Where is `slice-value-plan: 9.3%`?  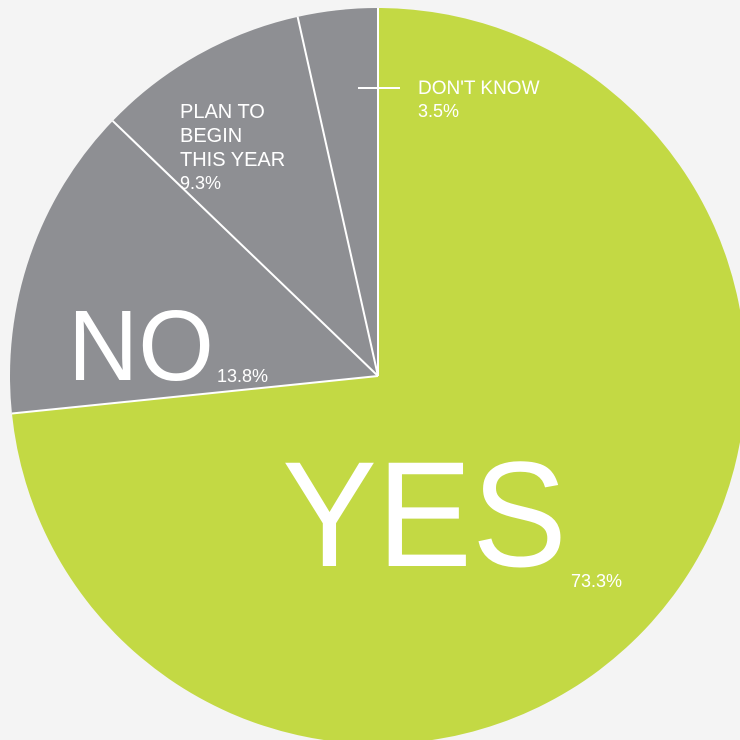
slice-value-plan: 9.3% is located at coordinates (200, 183).